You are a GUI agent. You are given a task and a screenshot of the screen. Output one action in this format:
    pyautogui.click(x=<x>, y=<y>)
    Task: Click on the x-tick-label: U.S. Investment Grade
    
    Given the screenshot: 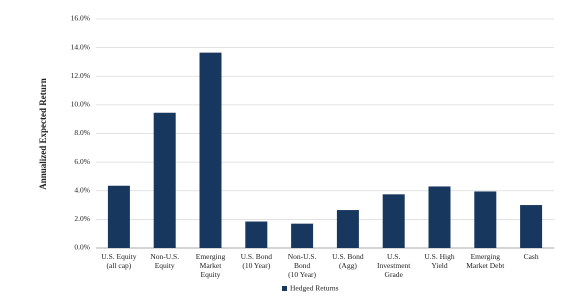 What is the action you would take?
    pyautogui.click(x=394, y=265)
    